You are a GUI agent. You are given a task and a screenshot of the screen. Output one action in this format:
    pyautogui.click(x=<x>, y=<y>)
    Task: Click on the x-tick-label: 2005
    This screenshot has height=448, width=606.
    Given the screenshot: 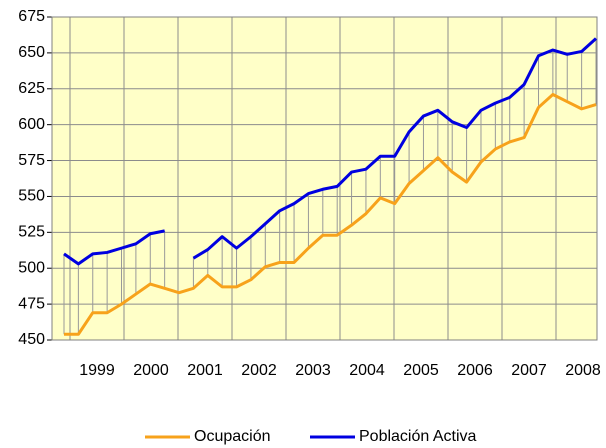 What is the action you would take?
    pyautogui.click(x=421, y=370)
    